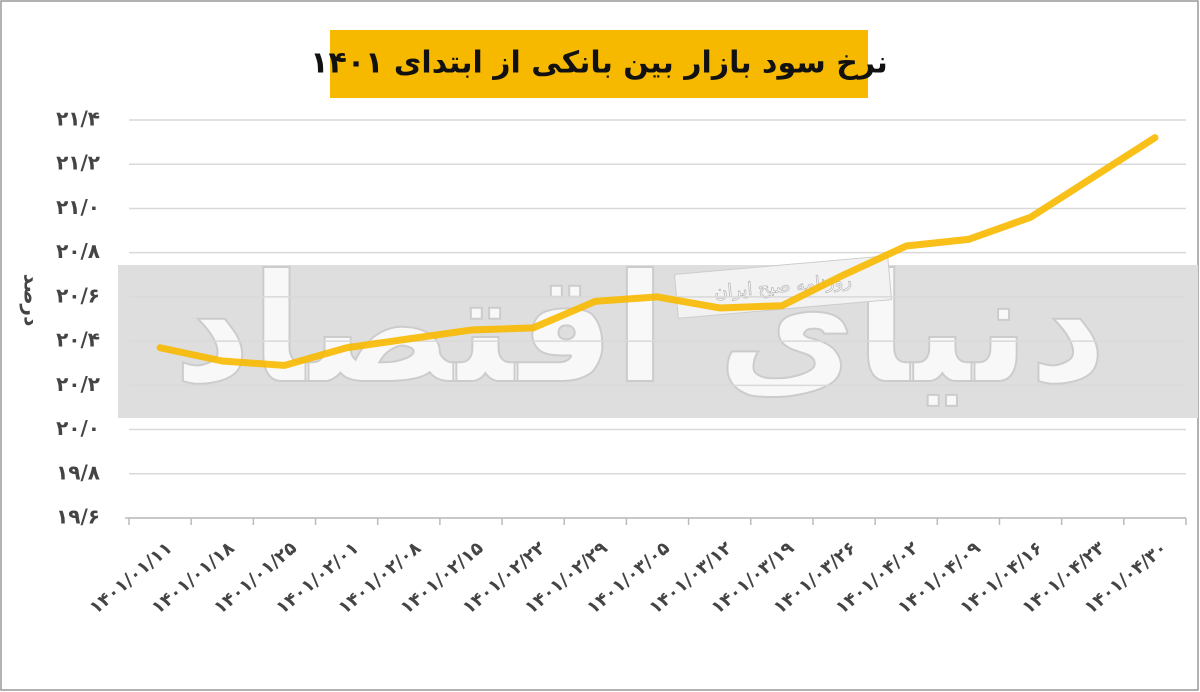 This screenshot has width=1200, height=692. Describe the element at coordinates (78, 472) in the screenshot. I see `y-tick-label: ۱۹/۸` at that location.